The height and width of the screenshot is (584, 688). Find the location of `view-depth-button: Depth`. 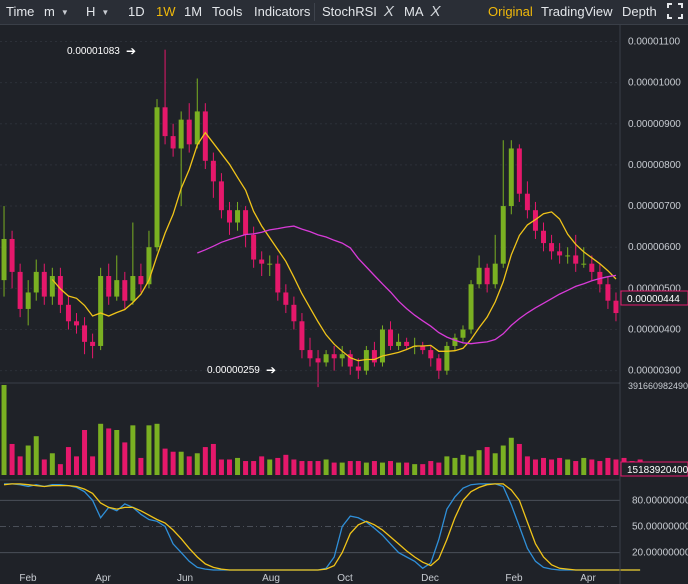

view-depth-button: Depth is located at coordinates (639, 11).